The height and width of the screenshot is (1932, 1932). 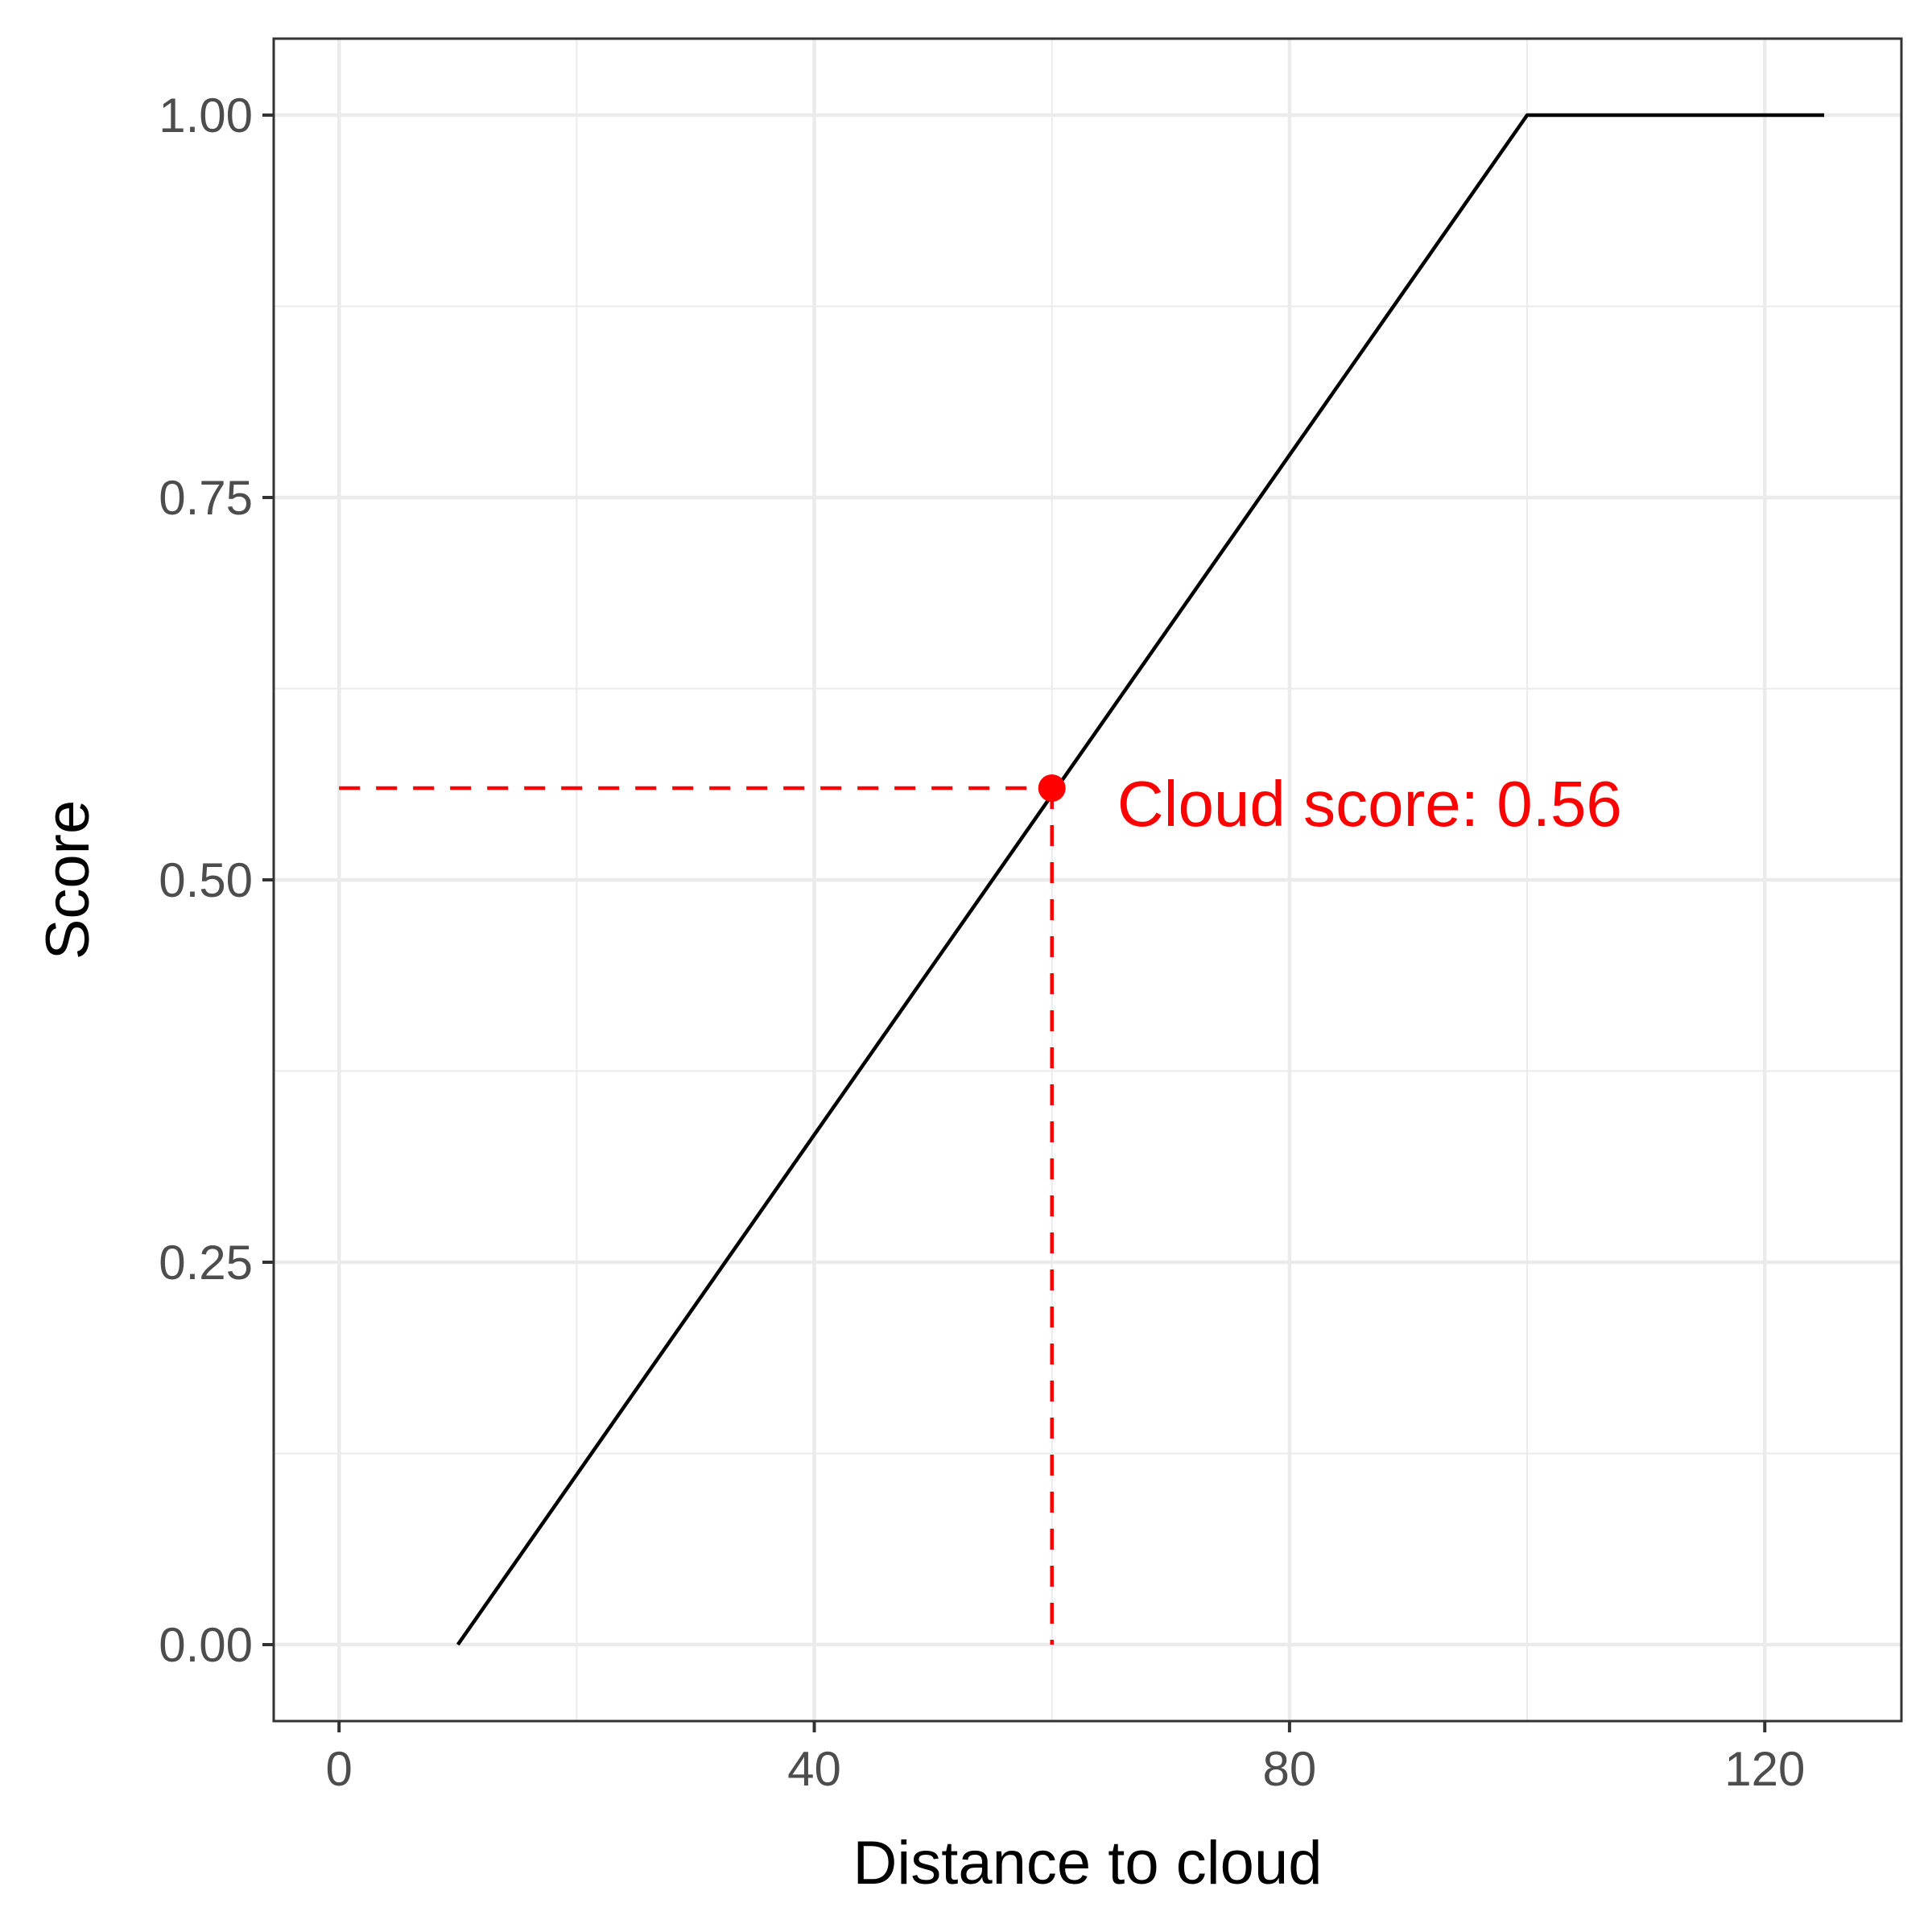 I want to click on highlight-marker, so click(x=1052, y=788).